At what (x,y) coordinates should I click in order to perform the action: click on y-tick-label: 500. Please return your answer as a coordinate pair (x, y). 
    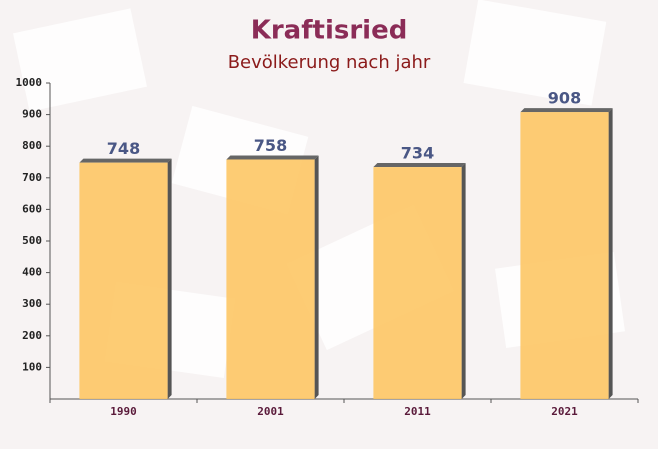
    Looking at the image, I should click on (32, 240).